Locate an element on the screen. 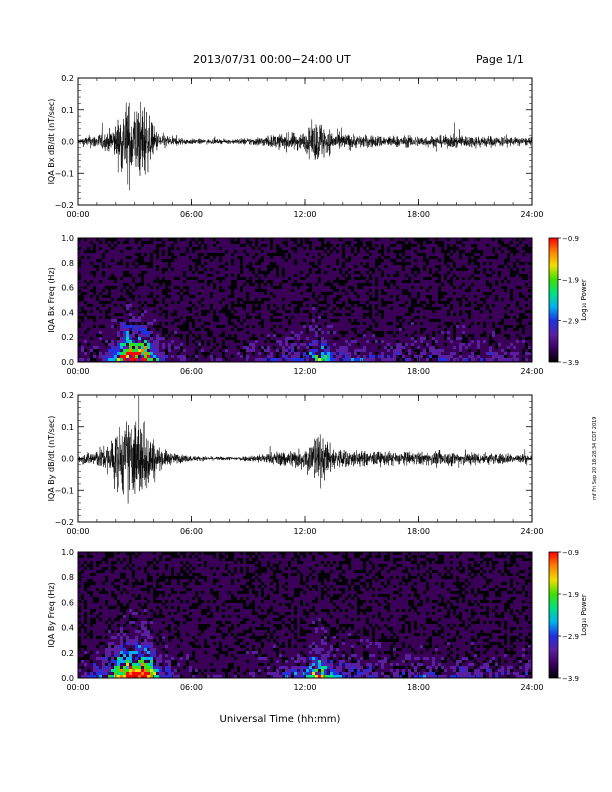 The image size is (612, 792). y-tick-label: 0.1 is located at coordinates (67, 110).